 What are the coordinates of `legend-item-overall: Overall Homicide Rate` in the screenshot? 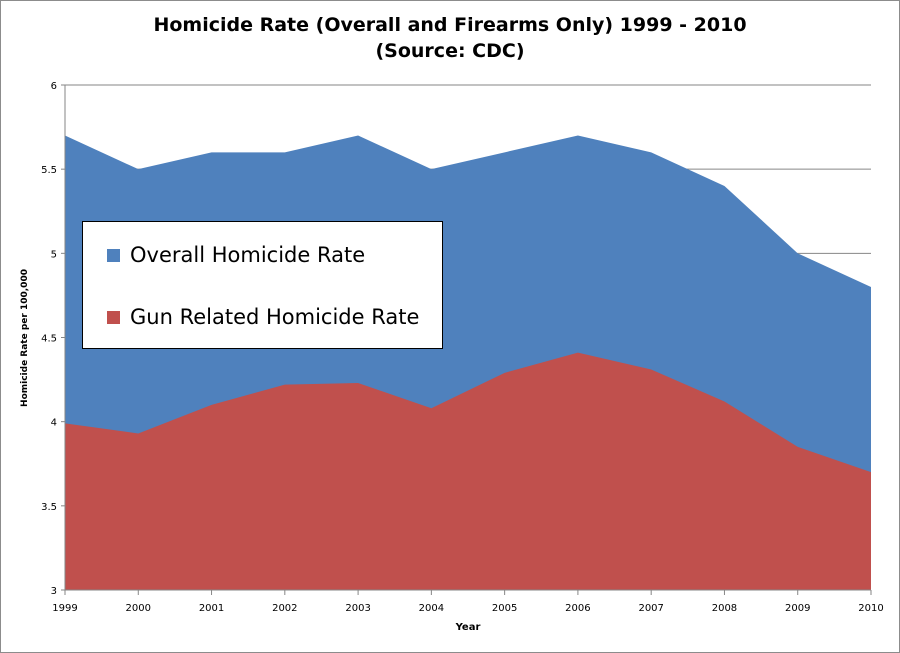 It's located at (236, 255).